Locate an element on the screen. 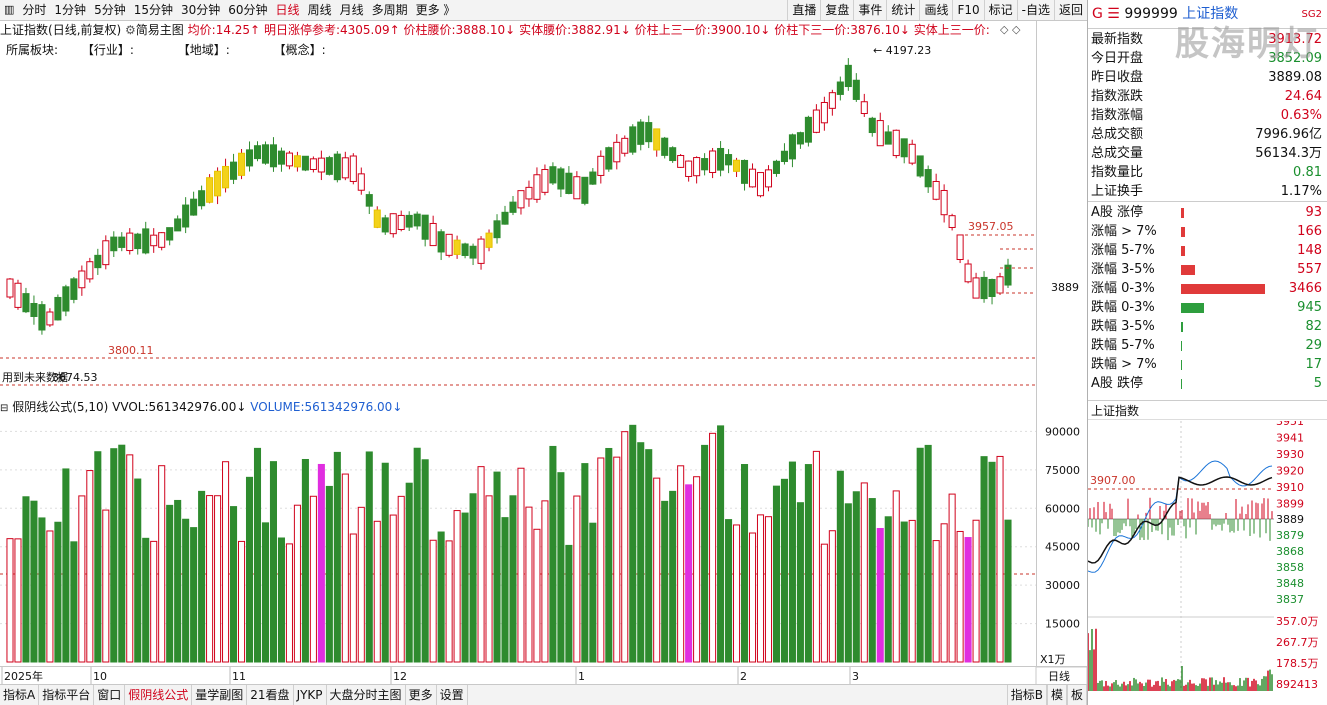 This screenshot has height=705, width=1327. indicator-tab-2: 窗口 is located at coordinates (110, 695).